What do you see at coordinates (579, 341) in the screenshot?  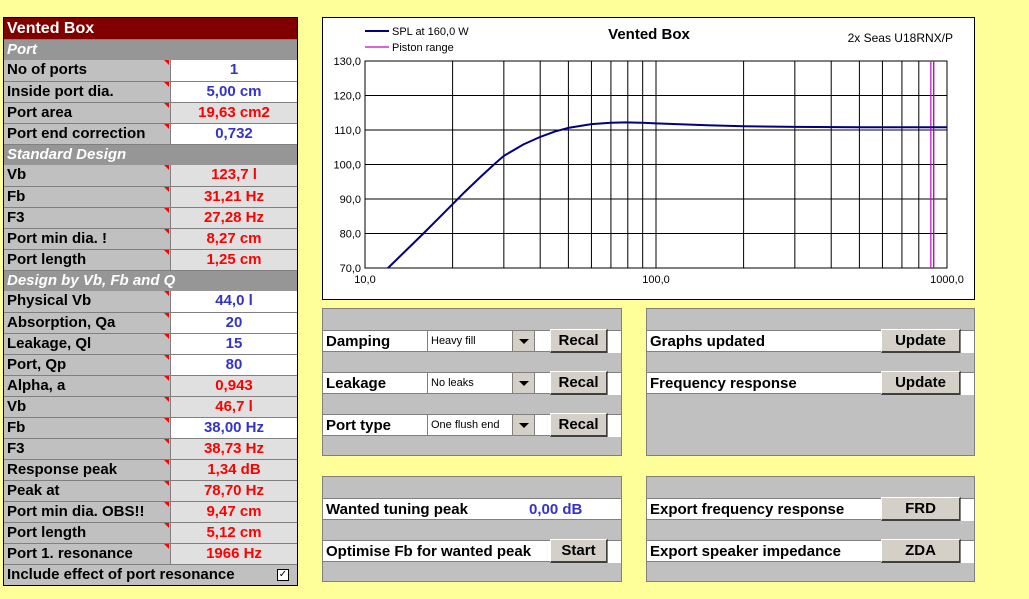 I see `damping-recal-button: Recal` at bounding box center [579, 341].